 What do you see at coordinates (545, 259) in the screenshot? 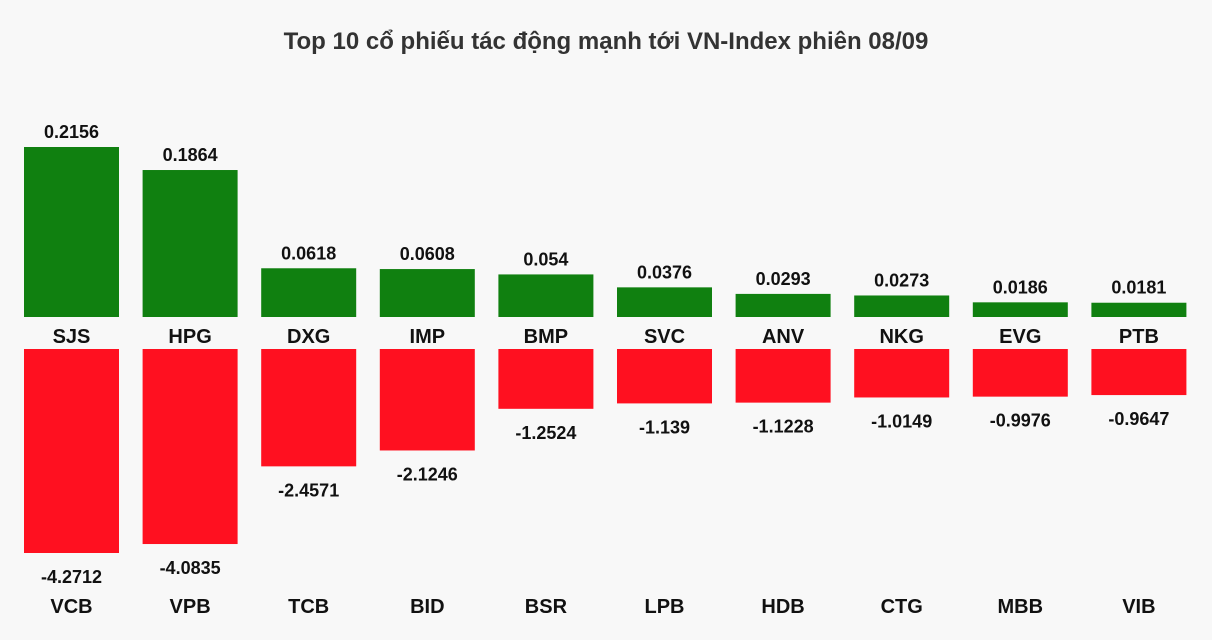
I see `positive-value-label: 0.054` at bounding box center [545, 259].